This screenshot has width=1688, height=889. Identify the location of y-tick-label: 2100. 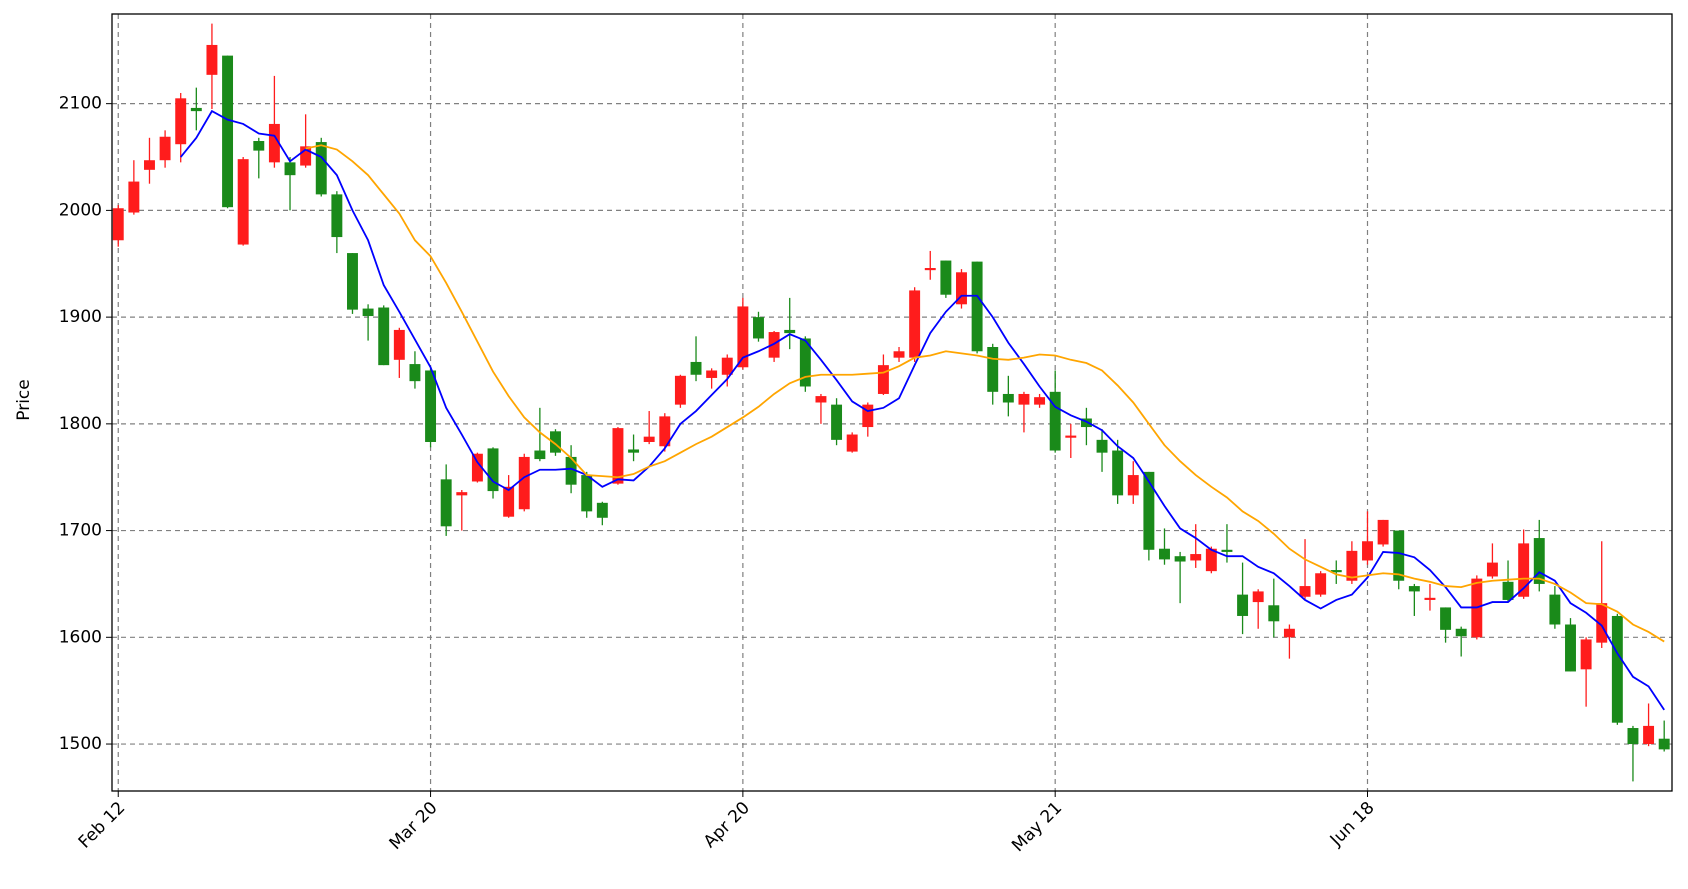
(80, 104).